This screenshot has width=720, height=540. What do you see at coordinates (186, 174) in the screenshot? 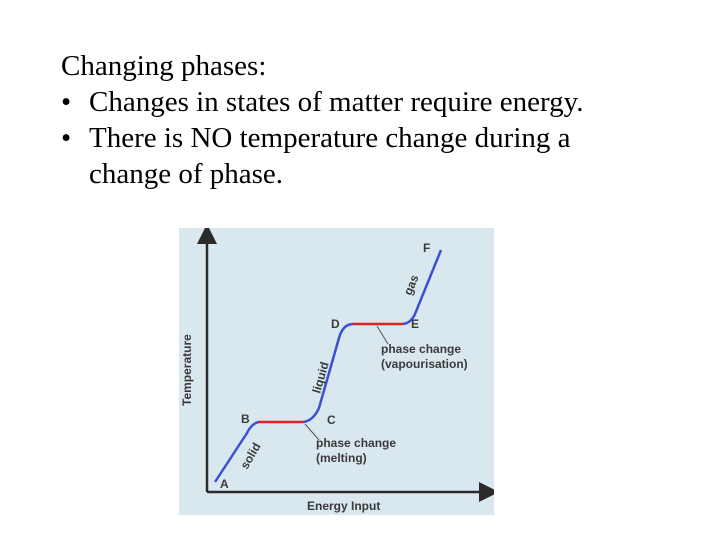
I see `bullet-2-line-2: change of phase.` at bounding box center [186, 174].